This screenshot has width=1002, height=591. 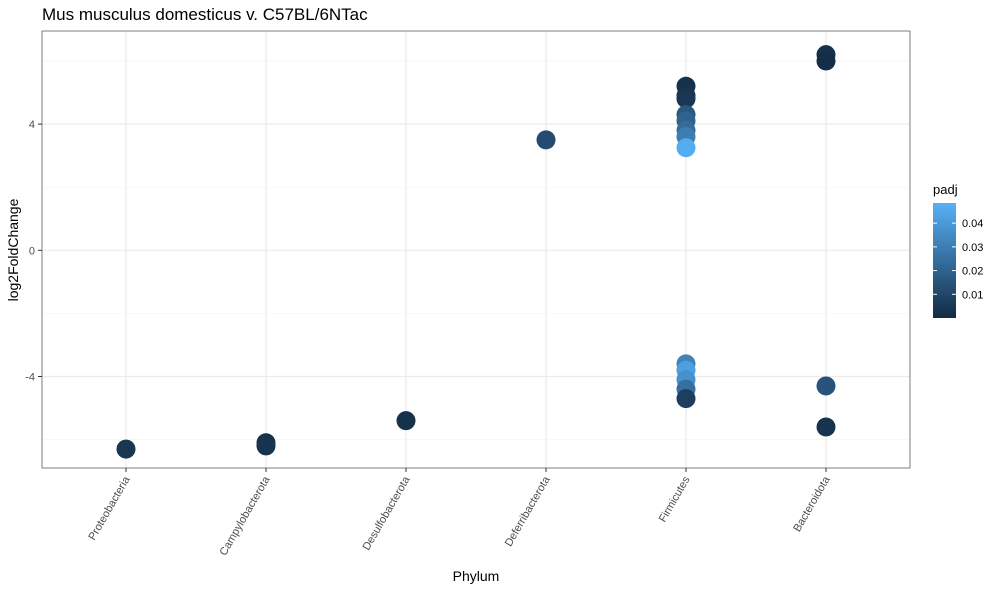 I want to click on x-tick-label: Deferribacterota, so click(x=528, y=511).